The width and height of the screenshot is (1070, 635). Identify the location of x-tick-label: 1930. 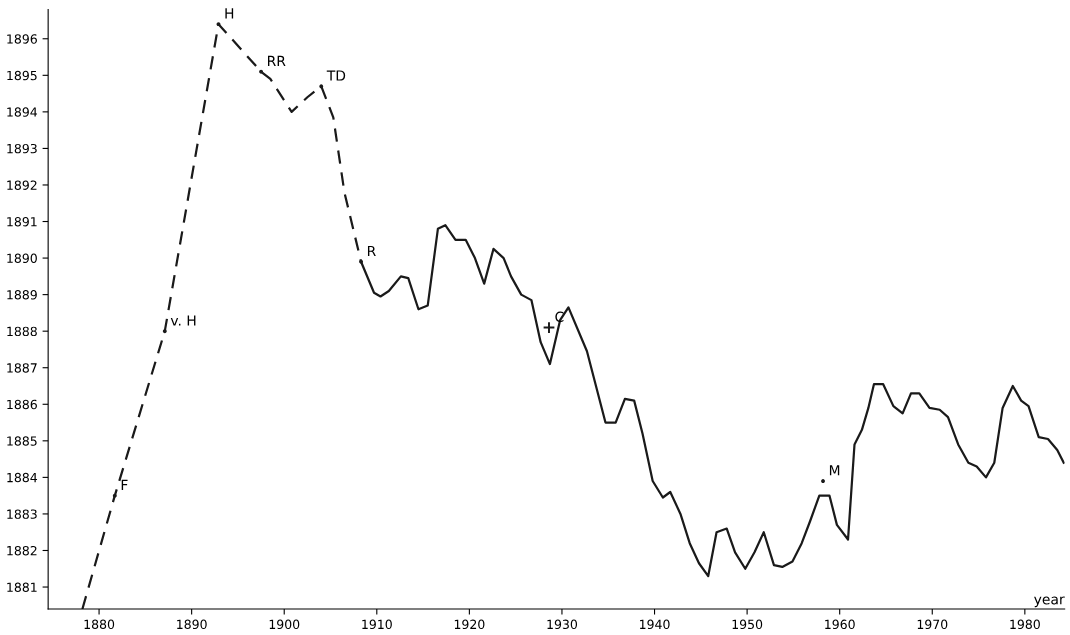
(562, 624).